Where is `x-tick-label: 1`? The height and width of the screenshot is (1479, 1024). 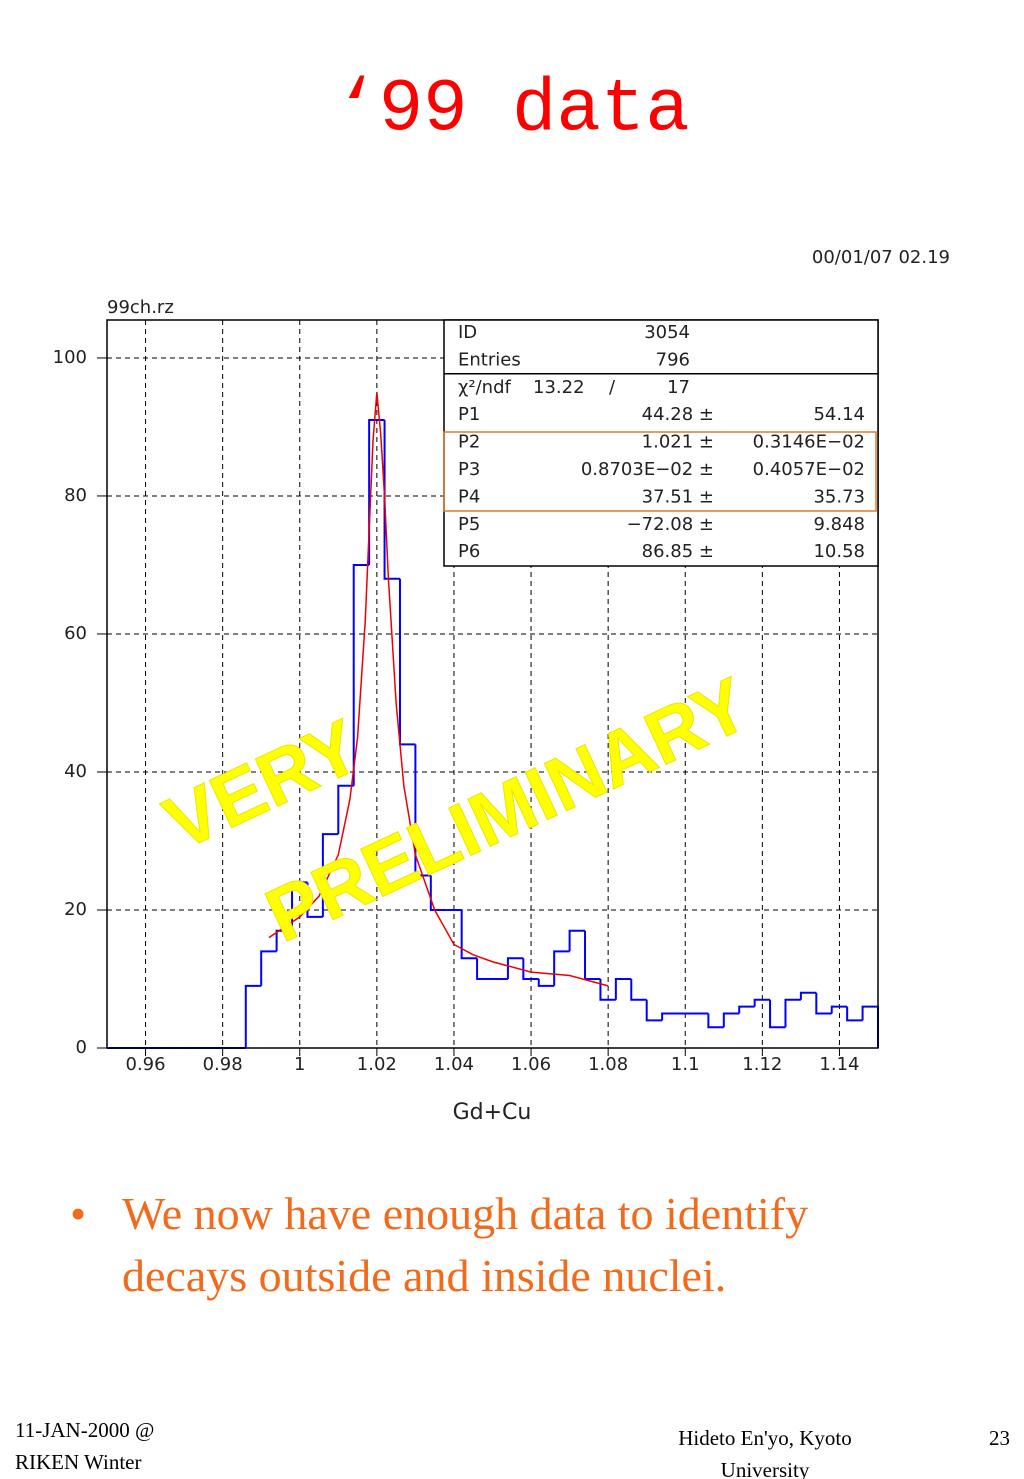
x-tick-label: 1 is located at coordinates (299, 1064).